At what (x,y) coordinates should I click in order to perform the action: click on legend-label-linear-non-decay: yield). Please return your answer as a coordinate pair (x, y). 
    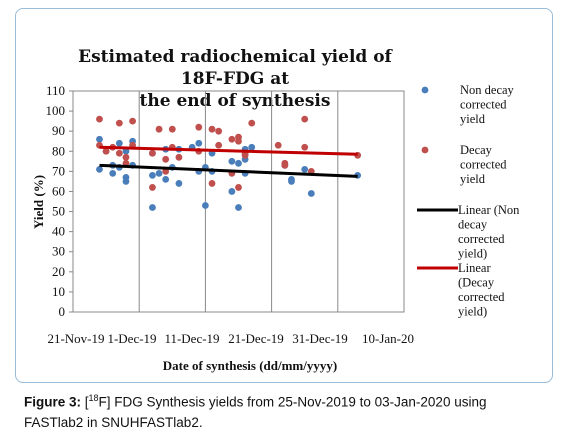
    Looking at the image, I should click on (472, 254).